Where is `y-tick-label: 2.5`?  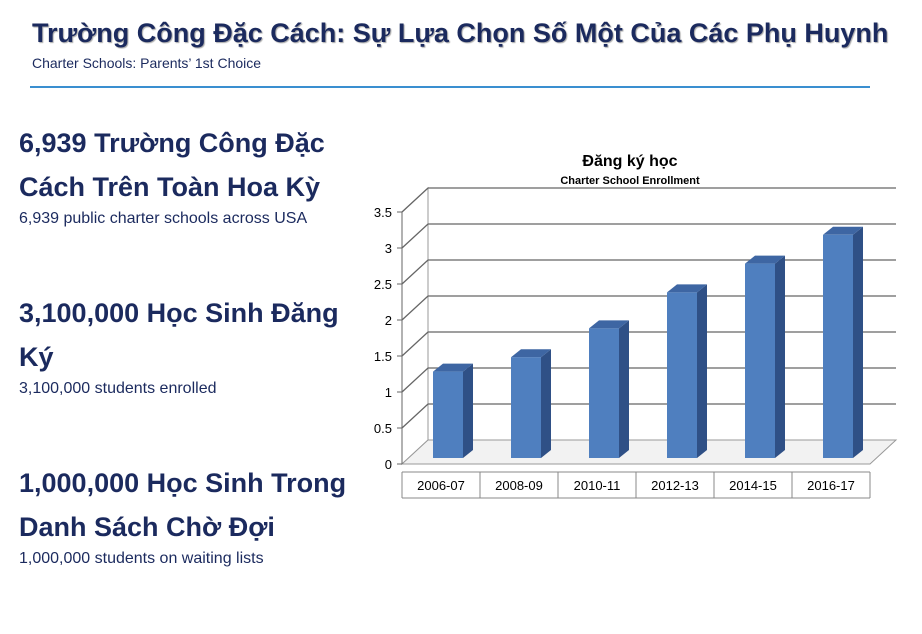 y-tick-label: 2.5 is located at coordinates (383, 284).